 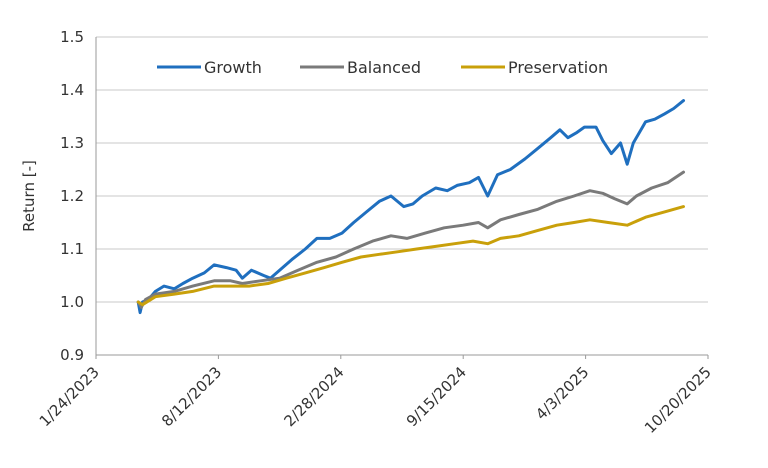 I want to click on legend-label-balanced: Balanced, so click(x=384, y=67).